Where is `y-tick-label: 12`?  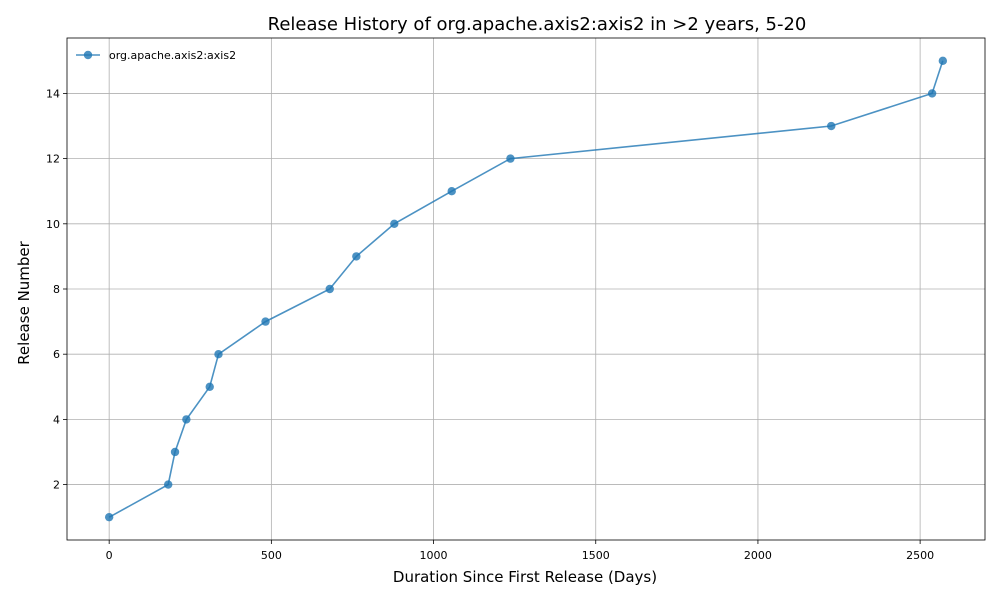 y-tick-label: 12 is located at coordinates (53, 159).